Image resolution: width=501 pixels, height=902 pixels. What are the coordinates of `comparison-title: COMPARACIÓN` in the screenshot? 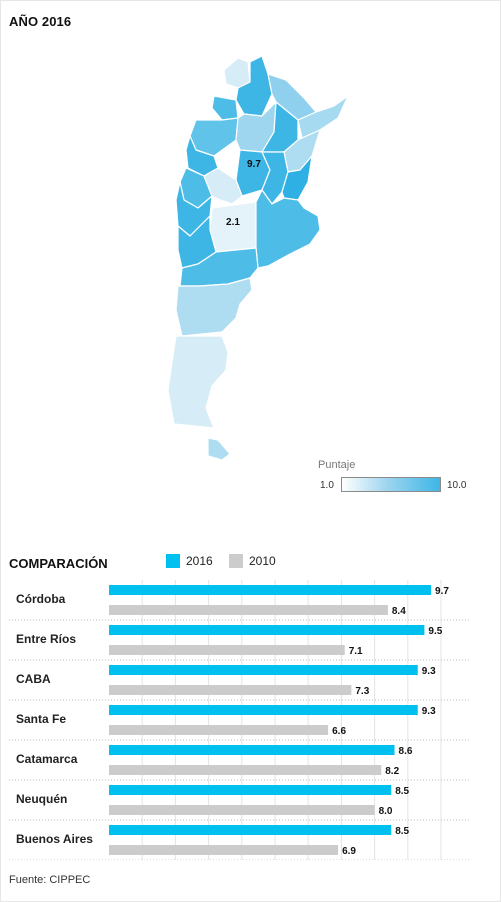 It's located at (58, 563).